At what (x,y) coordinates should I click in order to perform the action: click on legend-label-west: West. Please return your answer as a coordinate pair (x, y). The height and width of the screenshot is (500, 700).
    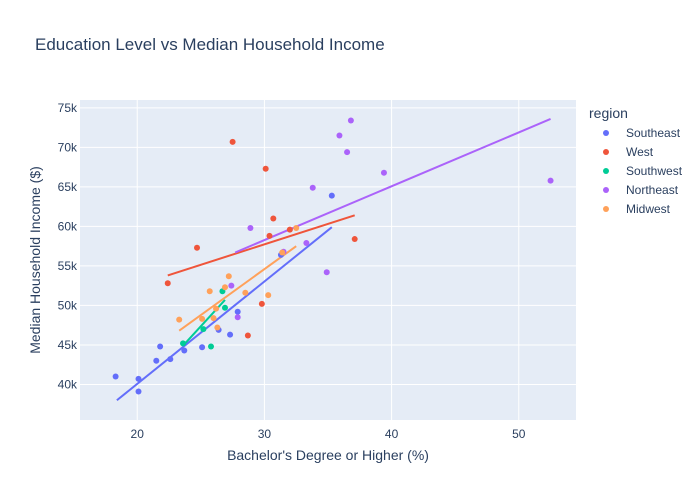
    Looking at the image, I should click on (640, 152).